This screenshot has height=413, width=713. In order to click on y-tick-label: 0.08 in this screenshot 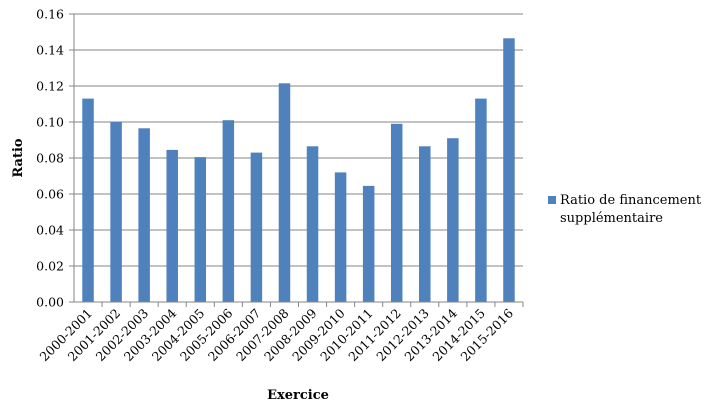, I will do `click(50, 158)`.